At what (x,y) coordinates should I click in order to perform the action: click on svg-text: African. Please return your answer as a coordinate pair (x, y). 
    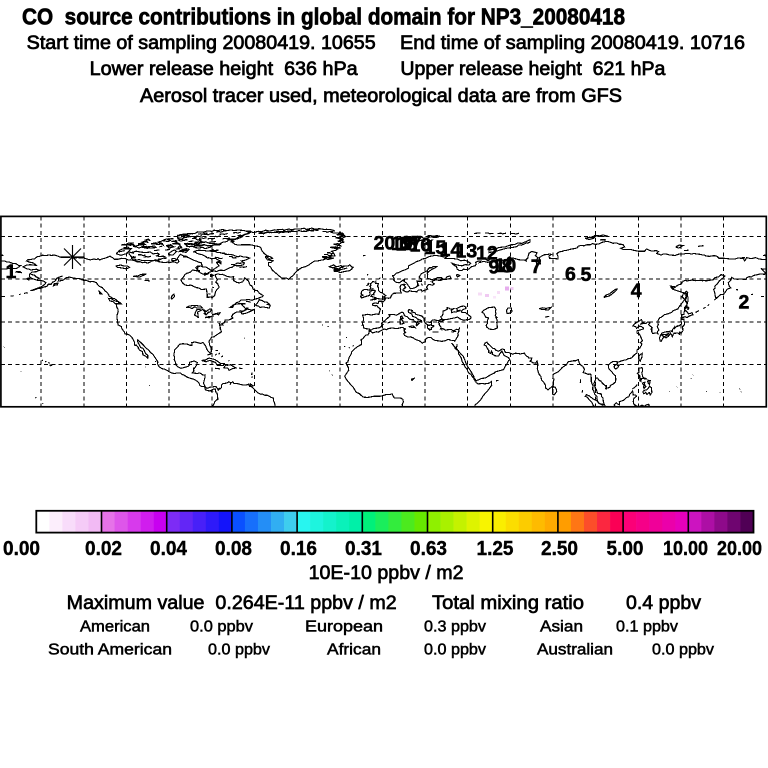
    Looking at the image, I should click on (354, 650).